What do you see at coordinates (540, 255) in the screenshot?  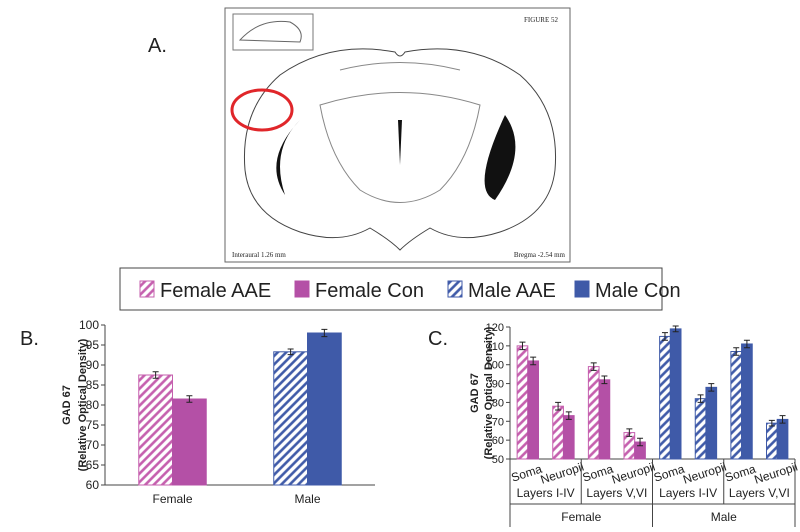 I see `atlas-bregma: Bregma -2.54 mm` at bounding box center [540, 255].